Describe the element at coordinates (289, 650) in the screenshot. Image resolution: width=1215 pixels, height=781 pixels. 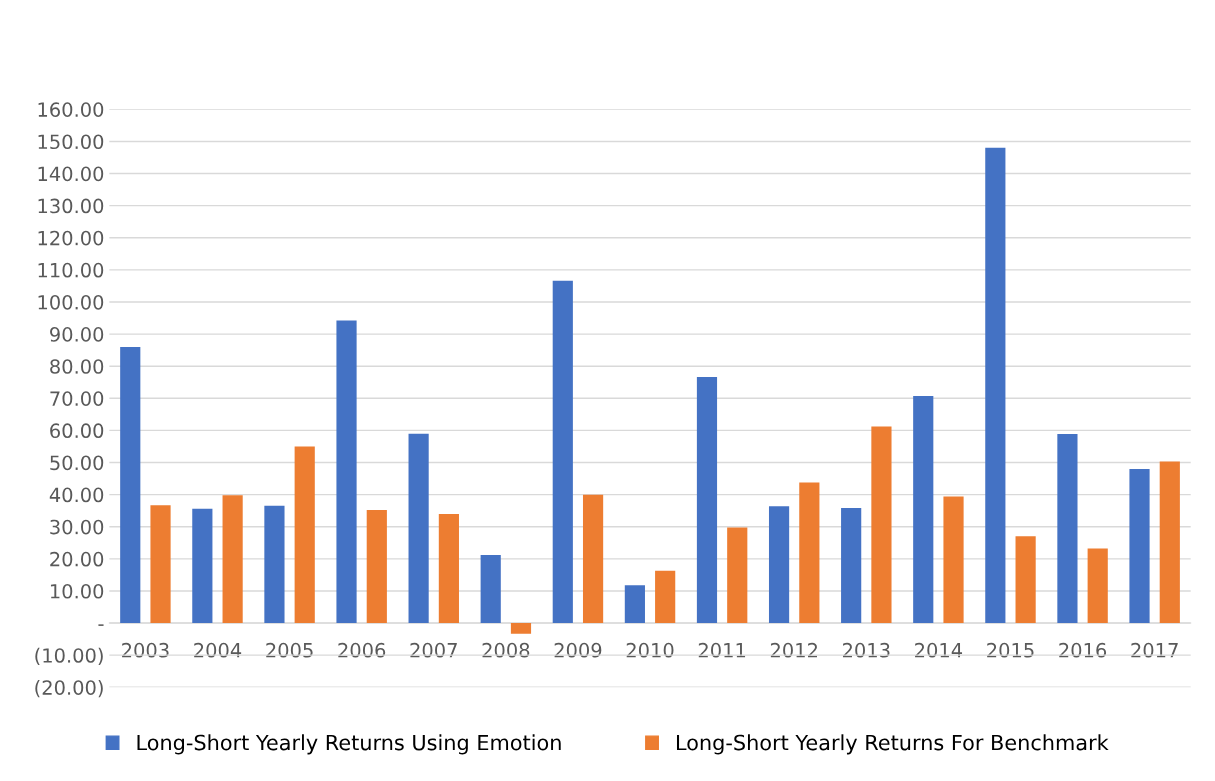
I see `x-tick-label: 2005` at that location.